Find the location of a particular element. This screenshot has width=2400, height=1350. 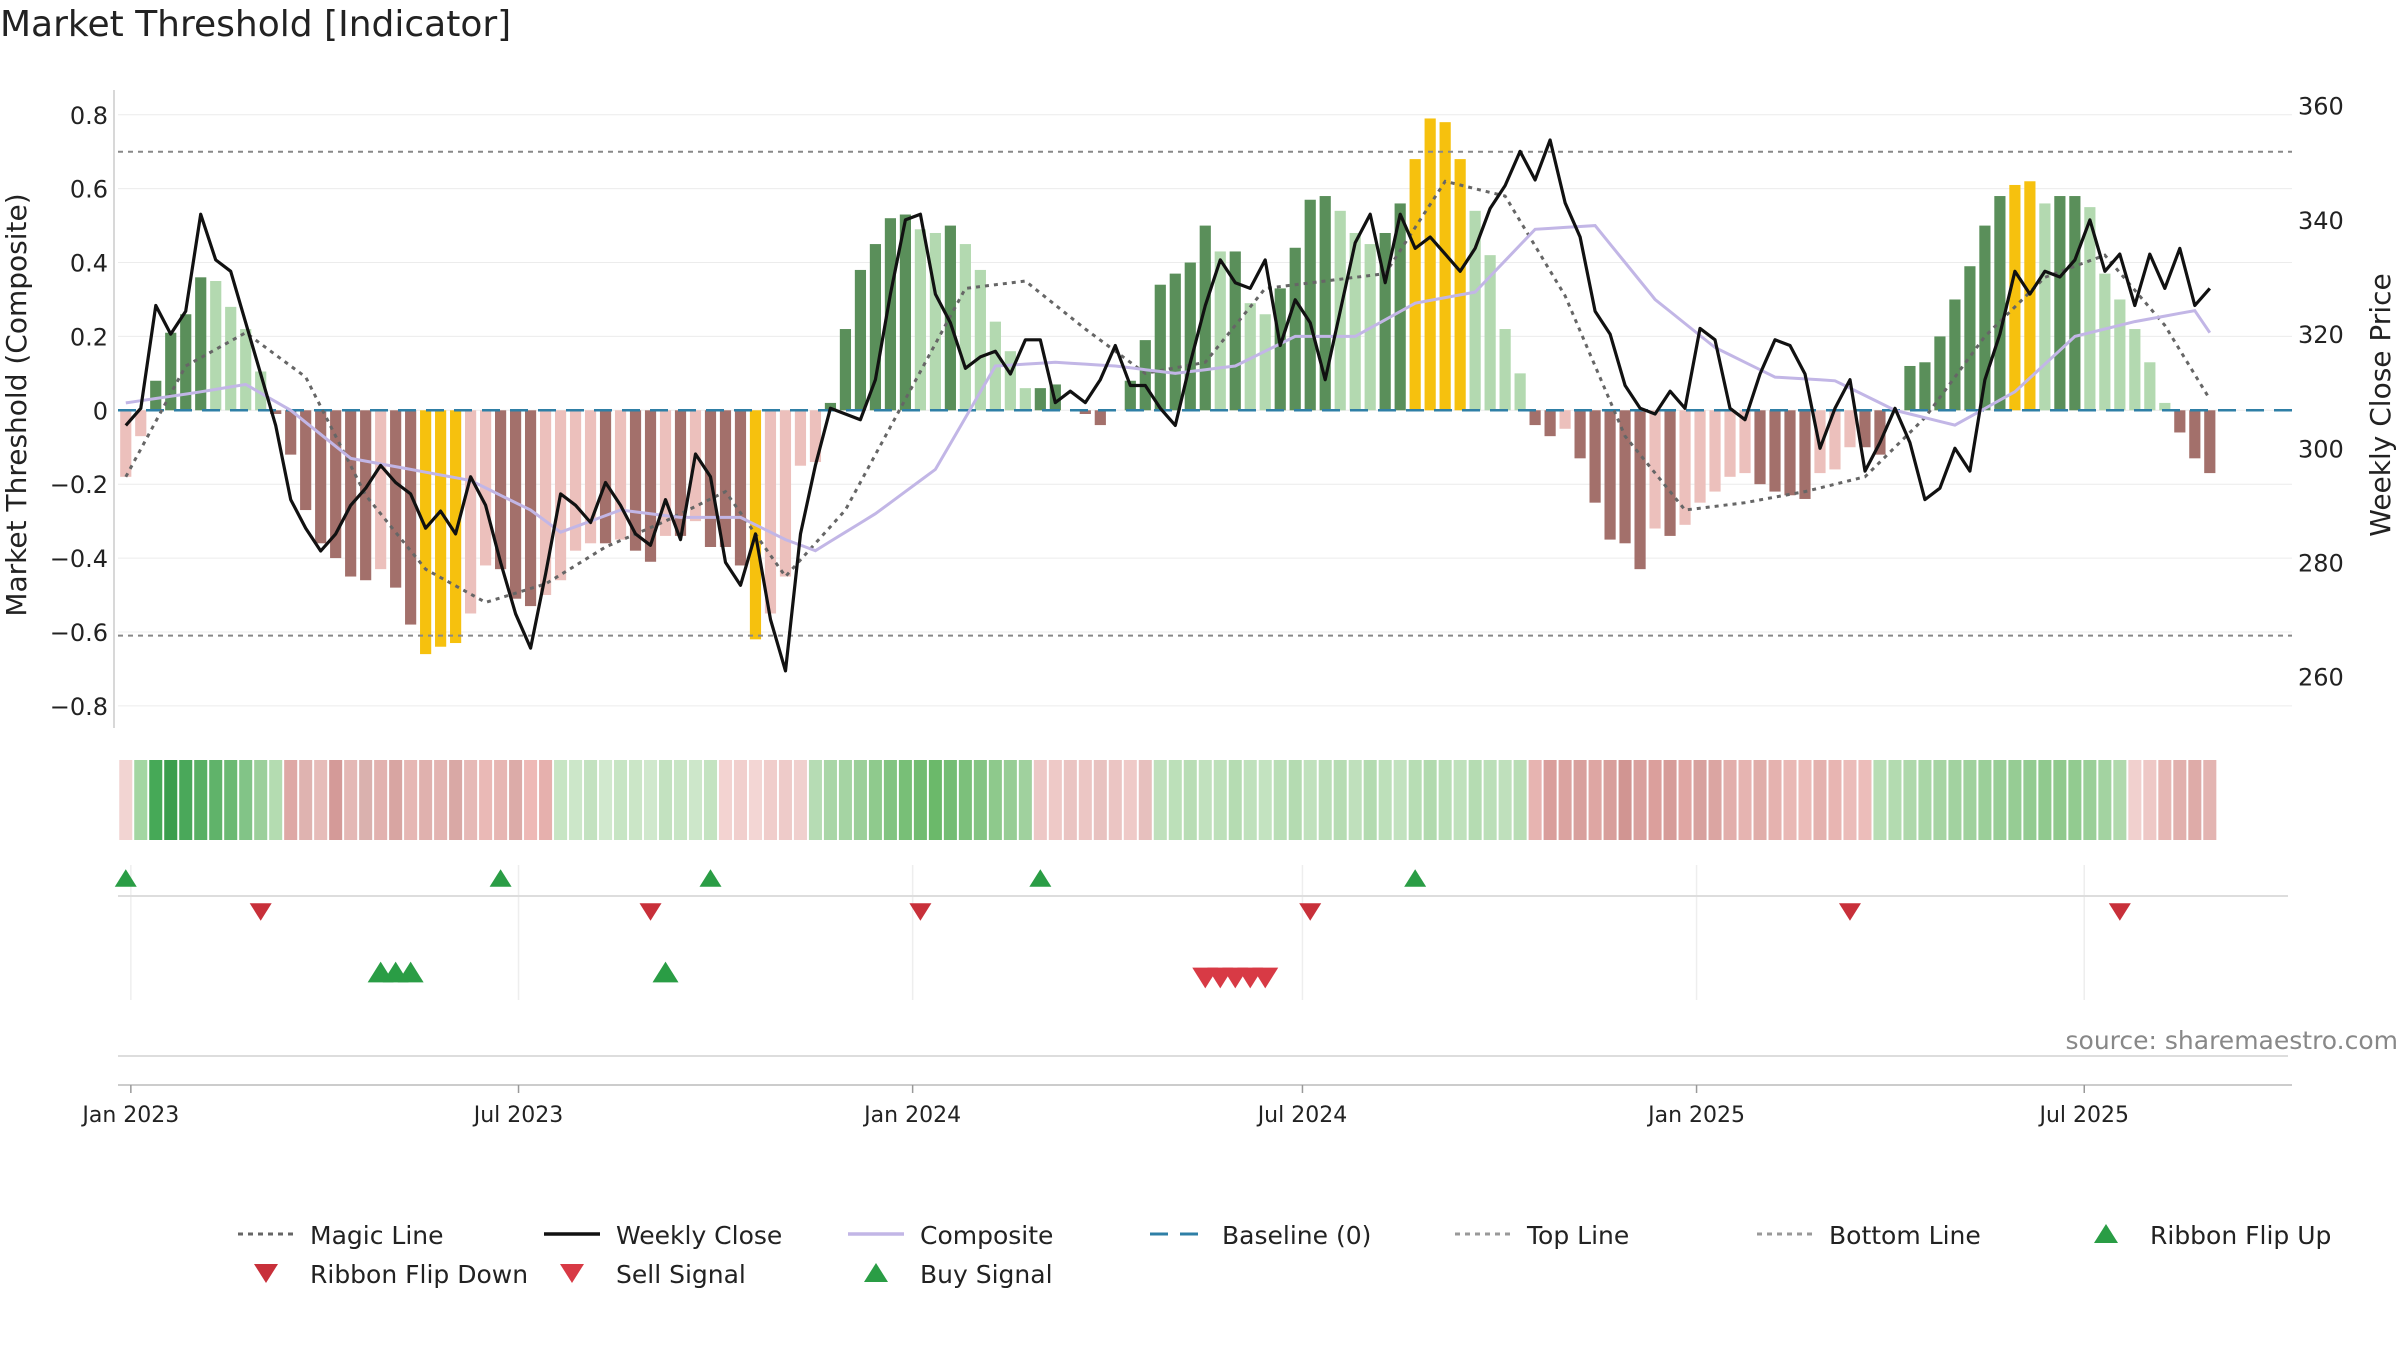

legend-label: Ribbon Flip Down is located at coordinates (419, 1274).